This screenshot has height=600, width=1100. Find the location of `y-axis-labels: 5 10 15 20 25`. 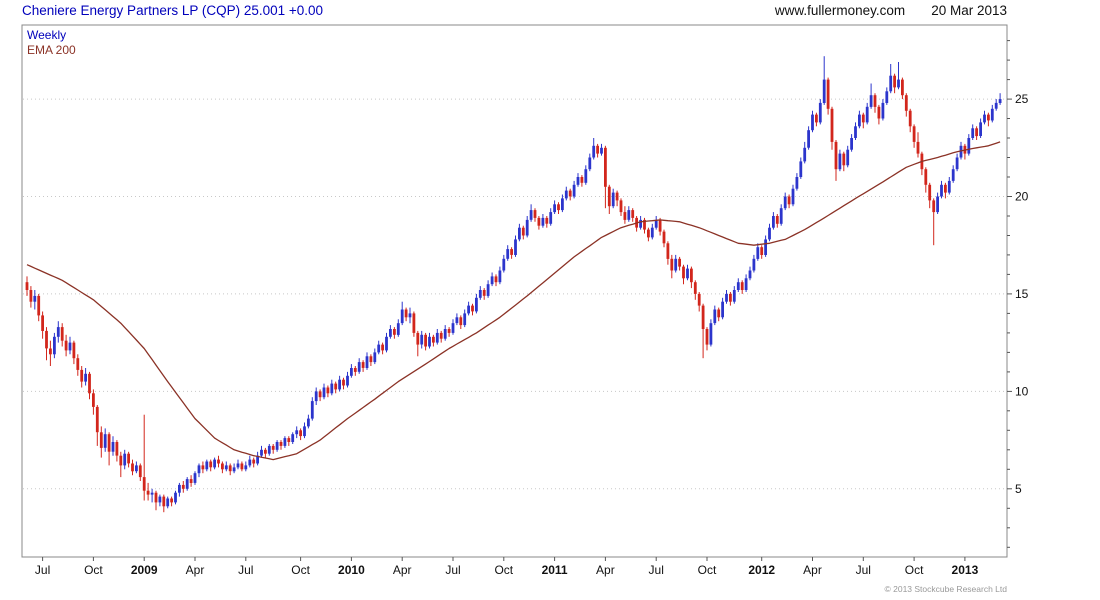

y-axis-labels: 5 10 15 20 25 is located at coordinates (1022, 294).